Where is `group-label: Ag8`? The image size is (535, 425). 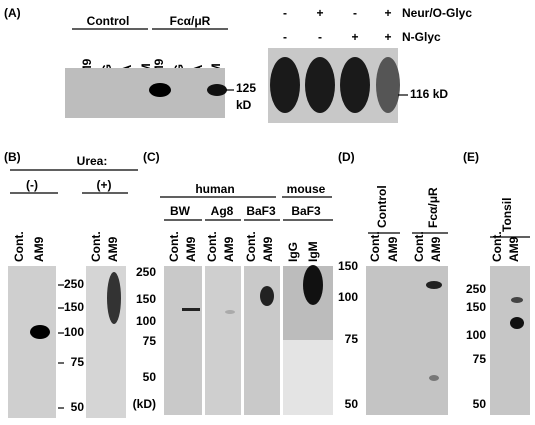 group-label: Ag8 is located at coordinates (222, 211).